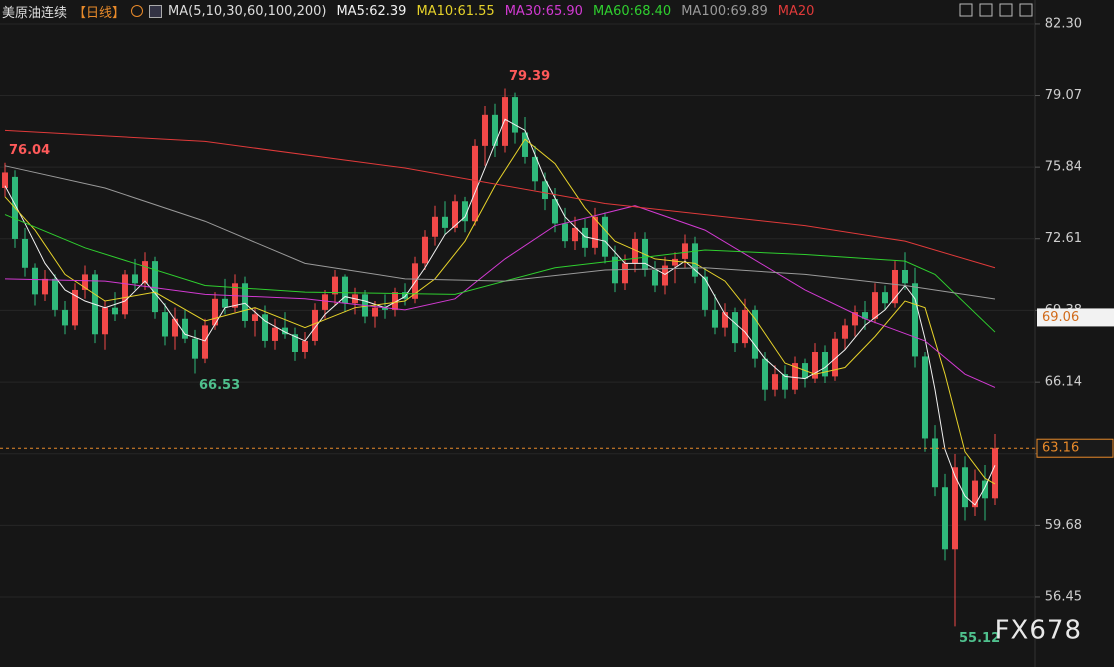  Describe the element at coordinates (543, 11) in the screenshot. I see `legend-entry: MA30:65.90` at that location.